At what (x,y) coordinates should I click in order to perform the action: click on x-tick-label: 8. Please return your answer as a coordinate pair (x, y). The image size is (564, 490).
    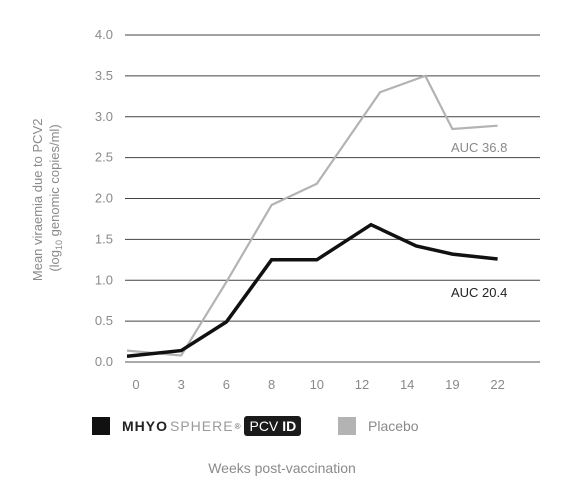
    Looking at the image, I should click on (271, 384).